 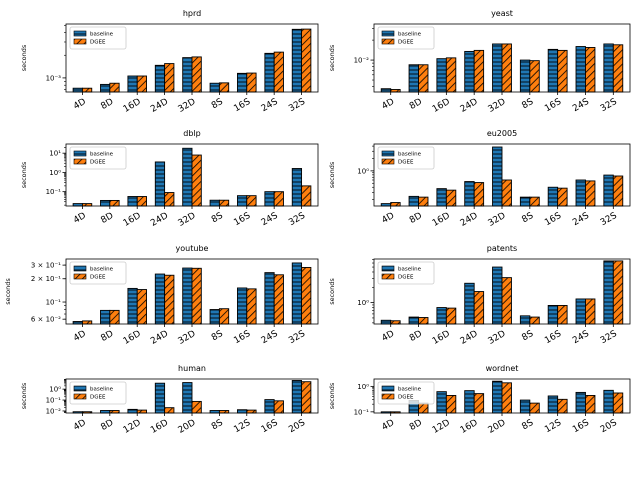 What do you see at coordinates (242, 411) in the screenshot?
I see `bar-baseline-12S` at bounding box center [242, 411].